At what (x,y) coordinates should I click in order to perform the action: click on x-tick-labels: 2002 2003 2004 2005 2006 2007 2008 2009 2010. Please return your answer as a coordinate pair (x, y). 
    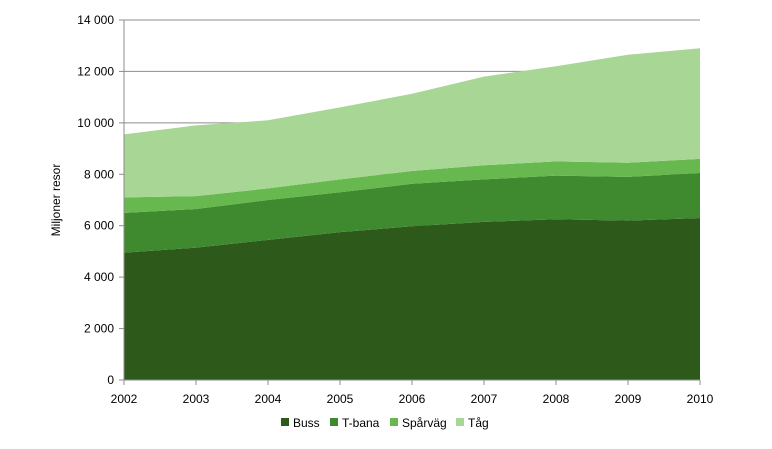
    Looking at the image, I should click on (412, 399).